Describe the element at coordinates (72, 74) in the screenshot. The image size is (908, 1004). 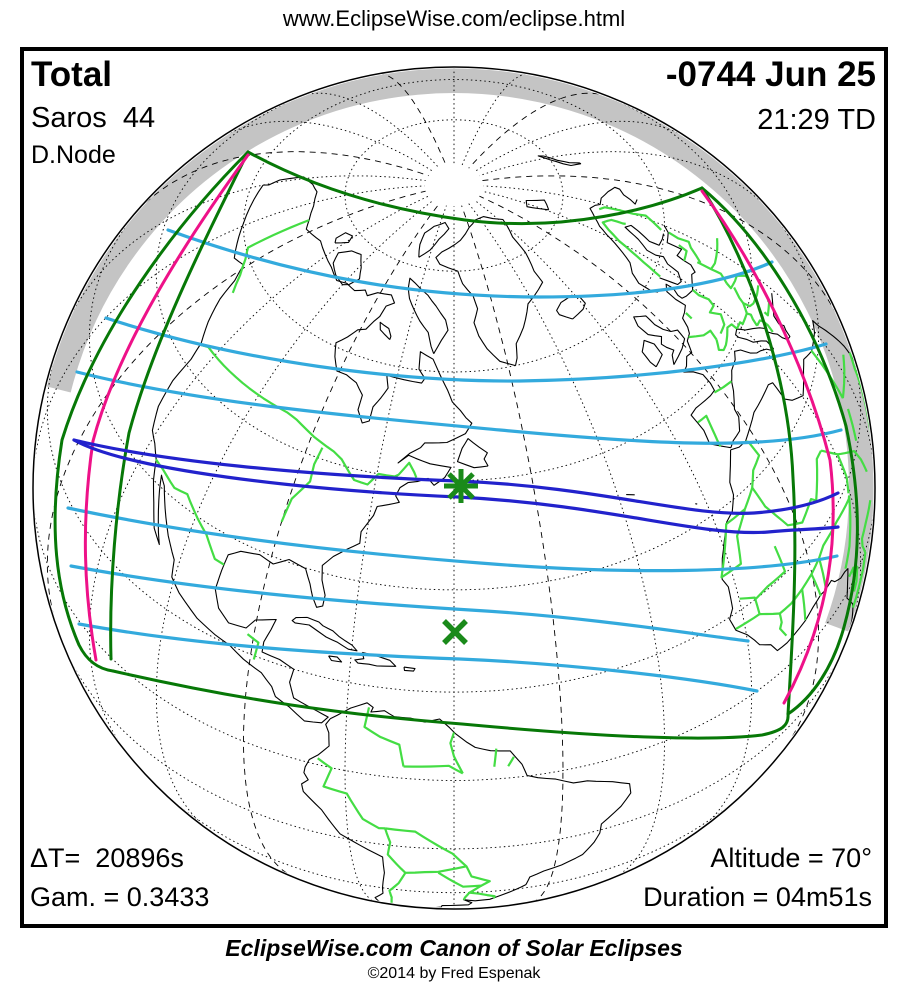
I see `eclipse-type-label: Total` at that location.